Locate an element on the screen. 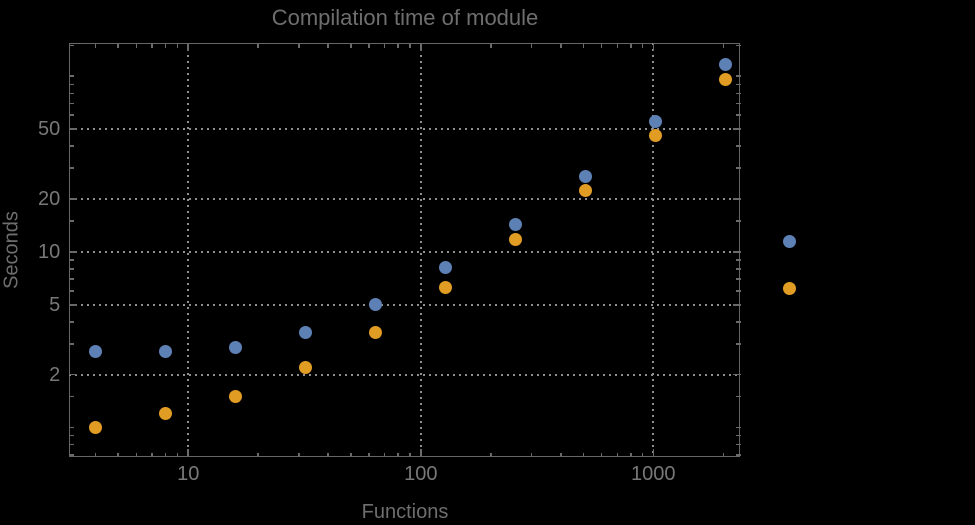 Image resolution: width=975 pixels, height=525 pixels. x-tick-label: 1000 is located at coordinates (653, 474).